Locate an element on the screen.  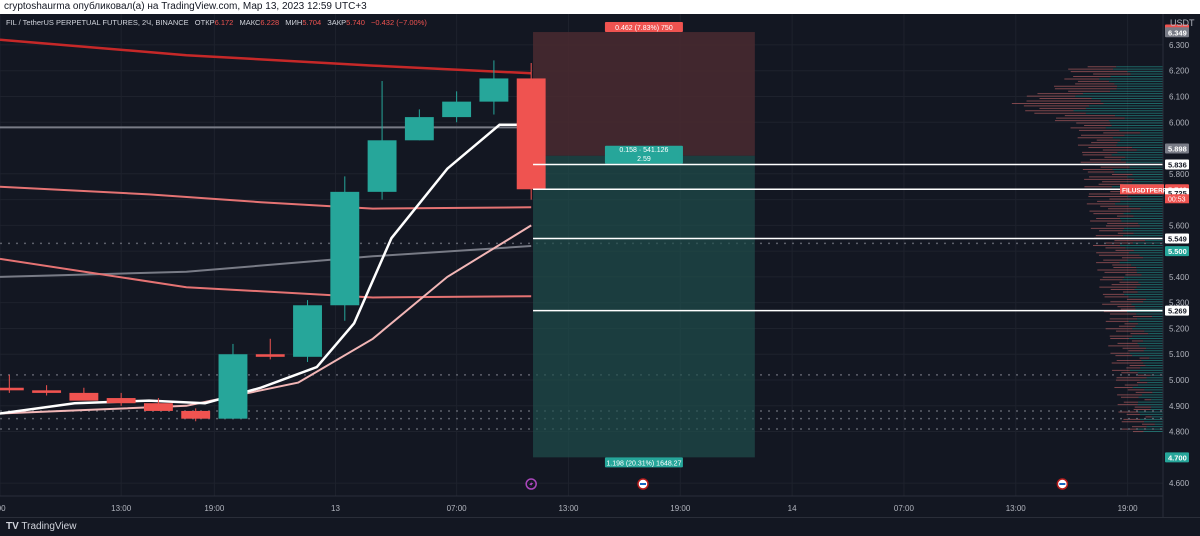
stop-loss-zone is located at coordinates (644, 94).